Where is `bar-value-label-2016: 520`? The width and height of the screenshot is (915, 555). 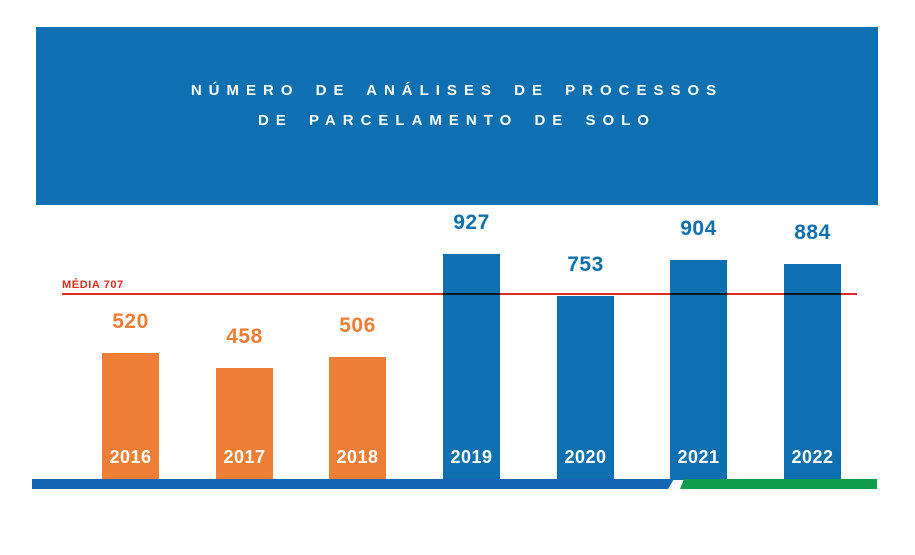
bar-value-label-2016: 520 is located at coordinates (130, 321).